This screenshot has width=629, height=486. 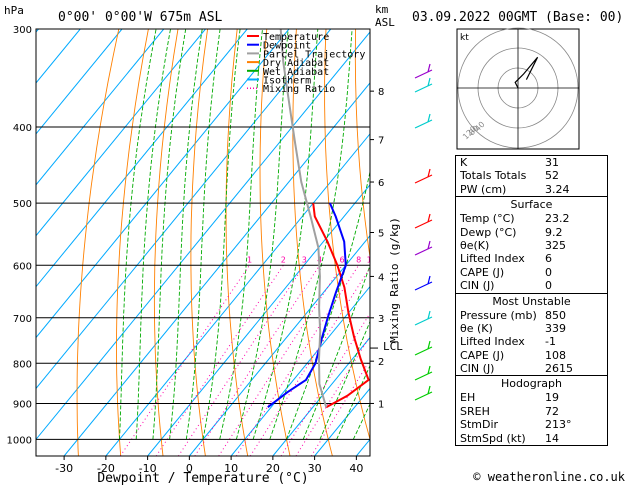 What do you see at coordinates (283, 259) in the screenshot?
I see `mixing-ratio-value: 2` at bounding box center [283, 259].